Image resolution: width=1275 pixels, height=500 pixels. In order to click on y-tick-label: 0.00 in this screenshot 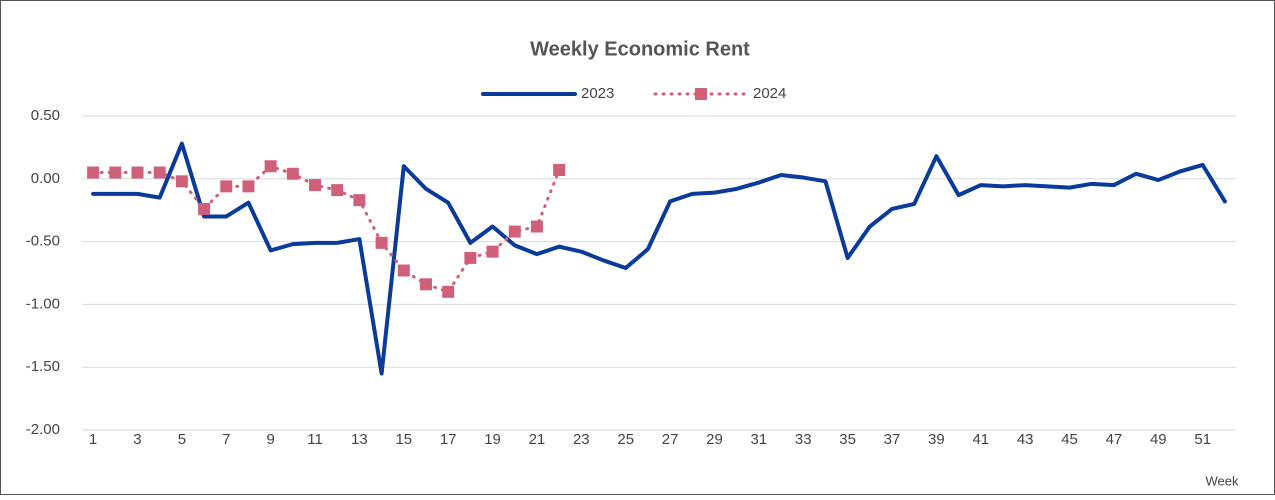, I will do `click(45, 178)`.